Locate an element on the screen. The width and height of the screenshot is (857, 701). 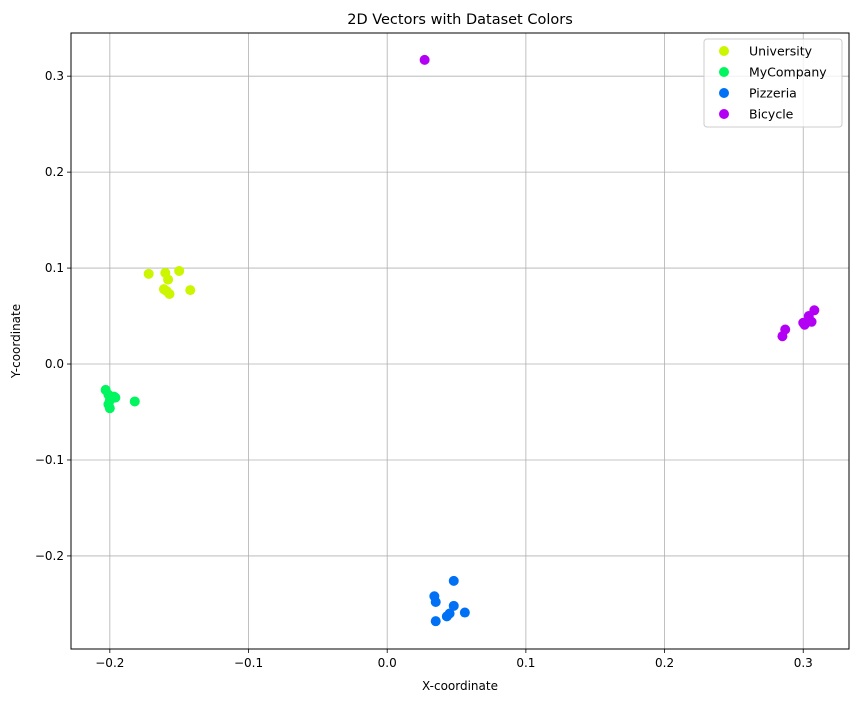
legend-marker-bicycle is located at coordinates (724, 114).